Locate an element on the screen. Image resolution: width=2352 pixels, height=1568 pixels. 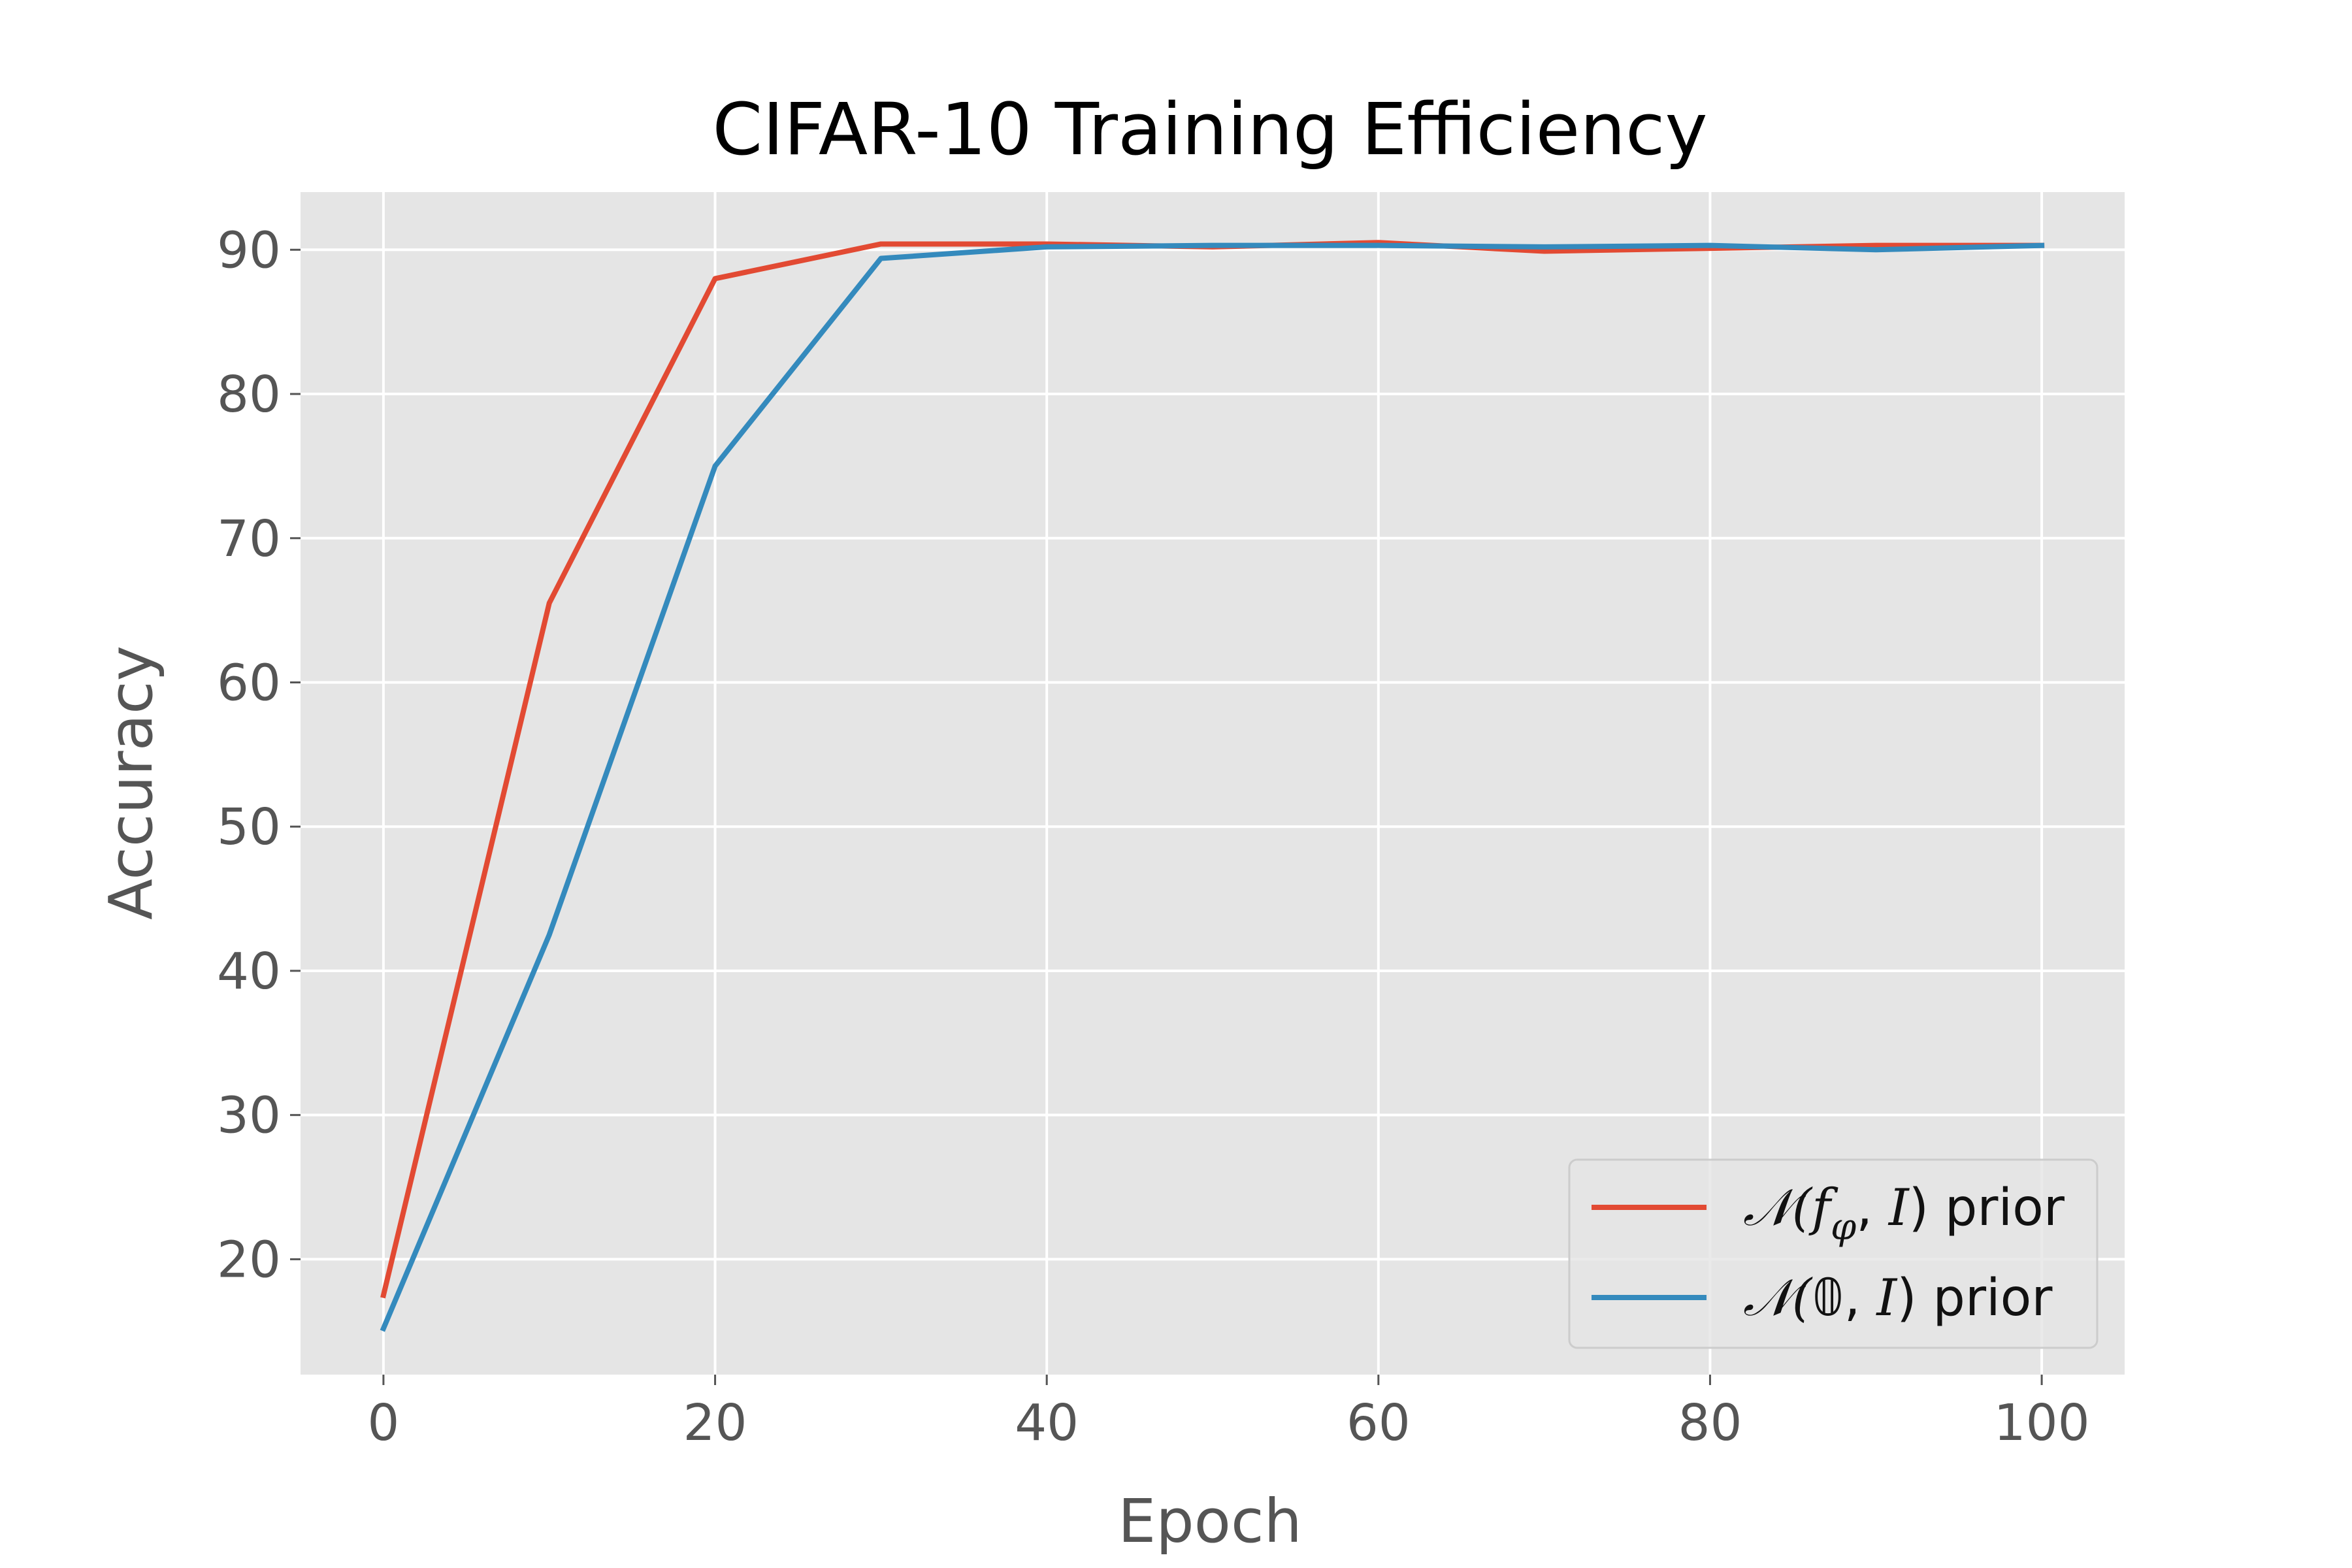
y-axis-label: Accuracy is located at coordinates (131, 782).